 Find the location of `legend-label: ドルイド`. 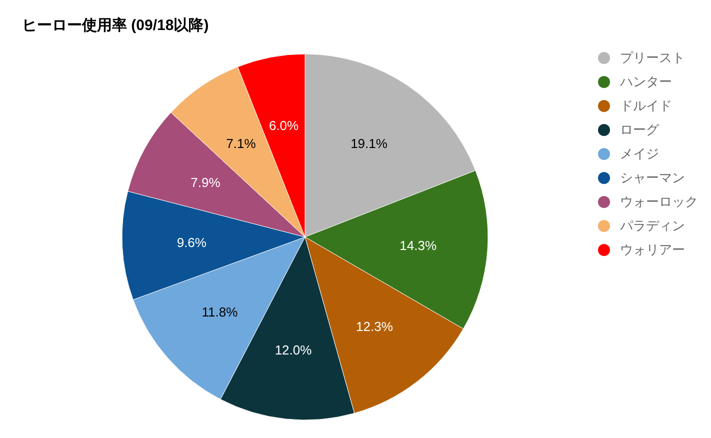

legend-label: ドルイド is located at coordinates (646, 106).